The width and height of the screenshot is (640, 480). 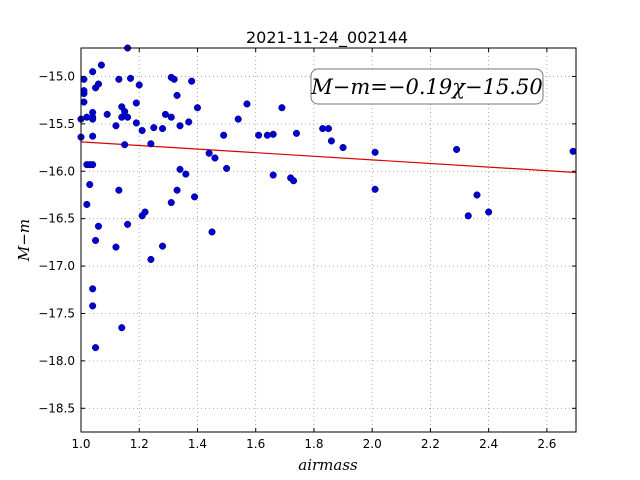 What do you see at coordinates (327, 38) in the screenshot?
I see `chart-title: 2021-11-24_002144` at bounding box center [327, 38].